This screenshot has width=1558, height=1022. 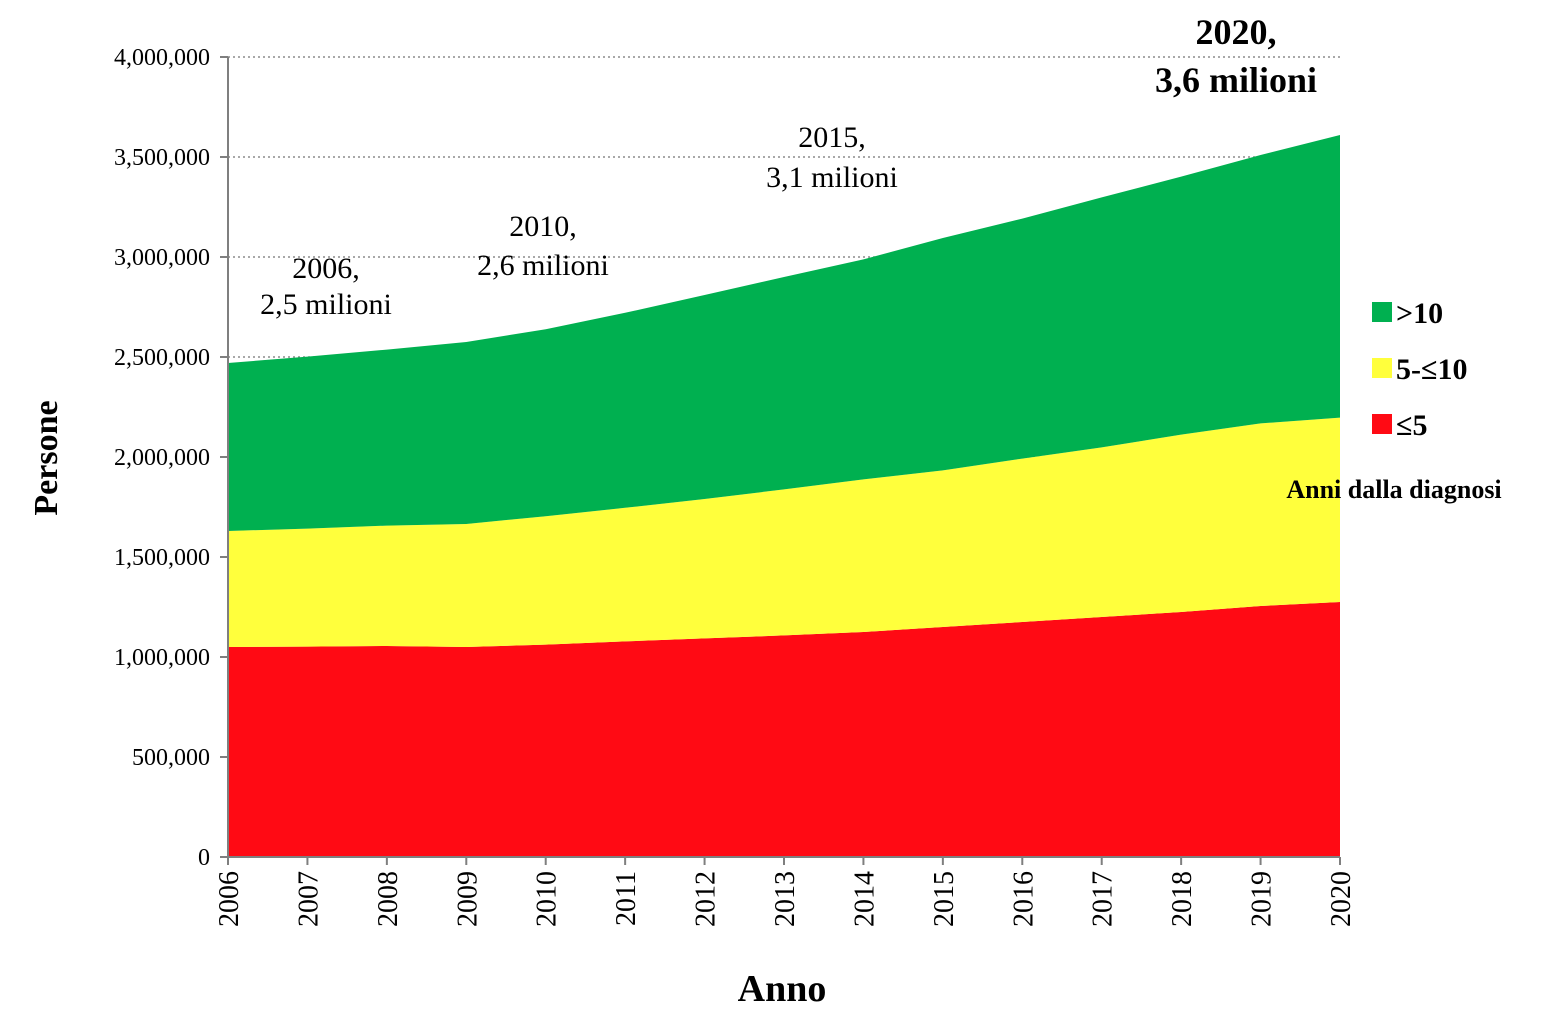 I want to click on x-tick-label: 2012, so click(x=706, y=899).